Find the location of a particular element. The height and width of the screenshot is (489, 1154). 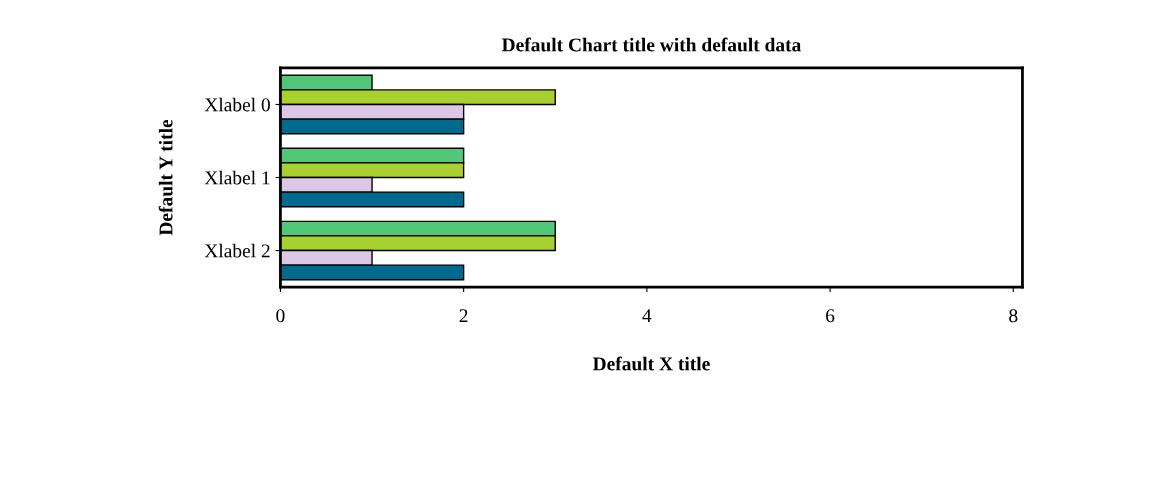

x-tick-label: 6 is located at coordinates (830, 316).